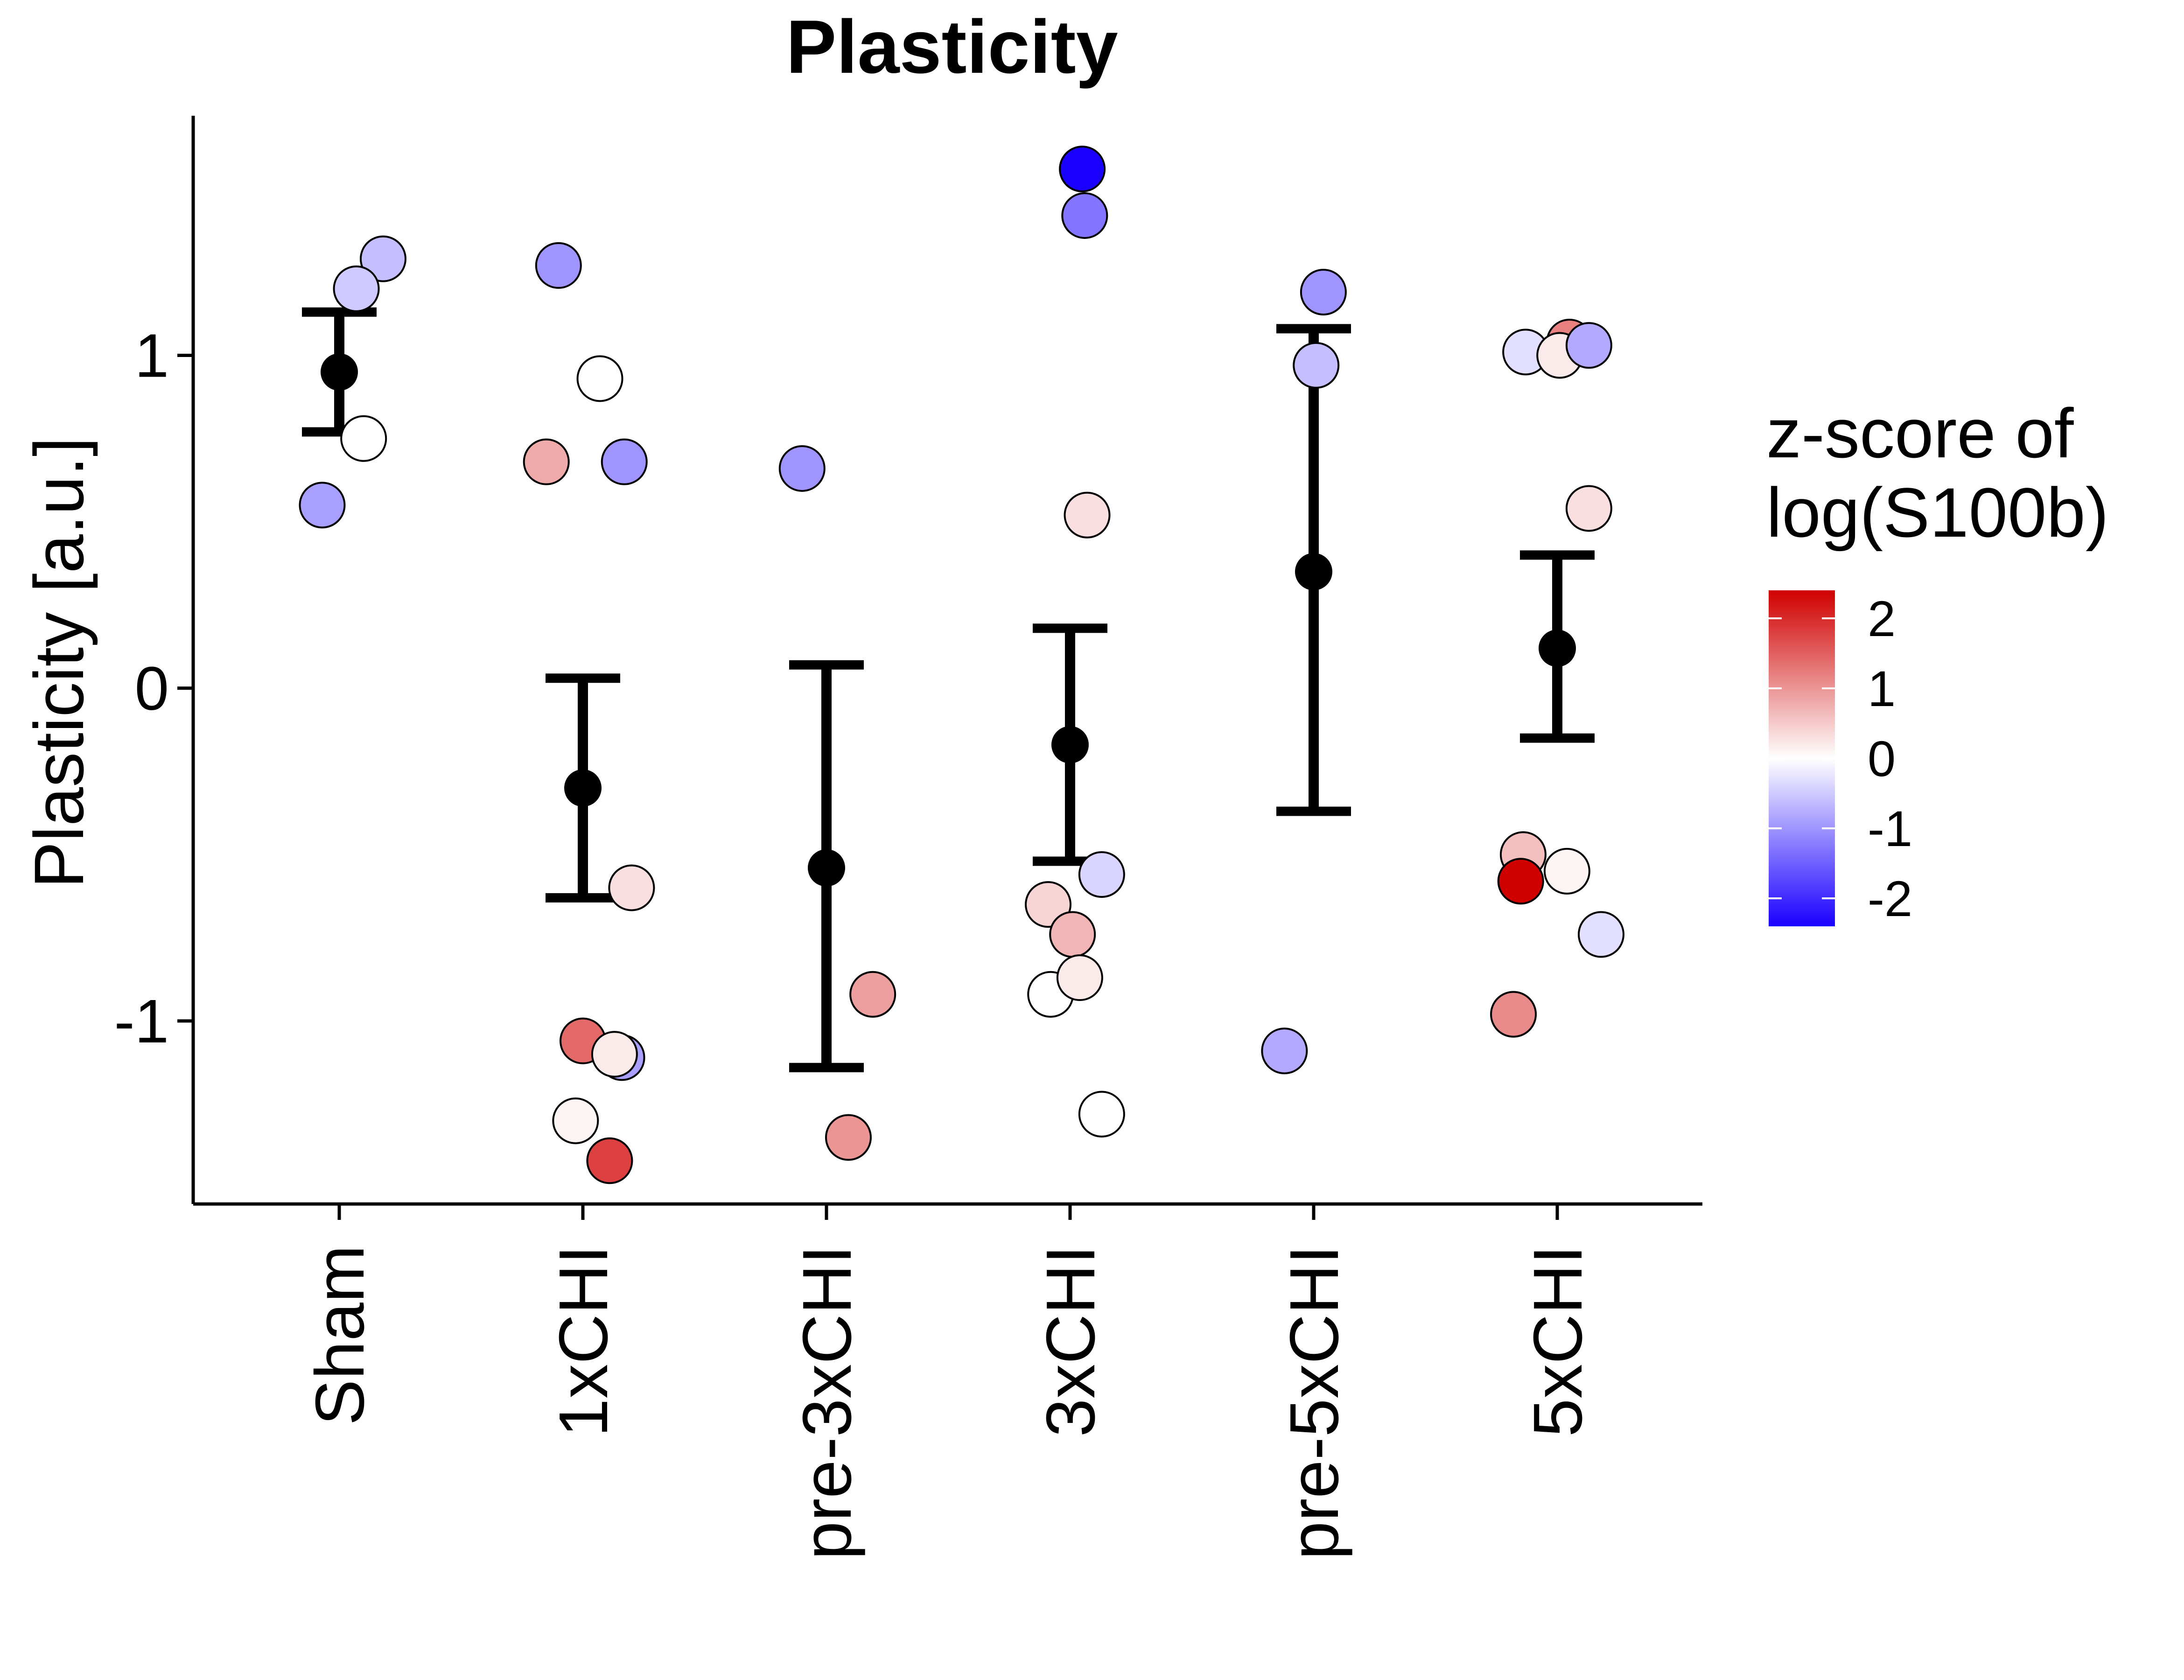  Describe the element at coordinates (827, 1402) in the screenshot. I see `x-tick-label: pre-3xCHI` at that location.